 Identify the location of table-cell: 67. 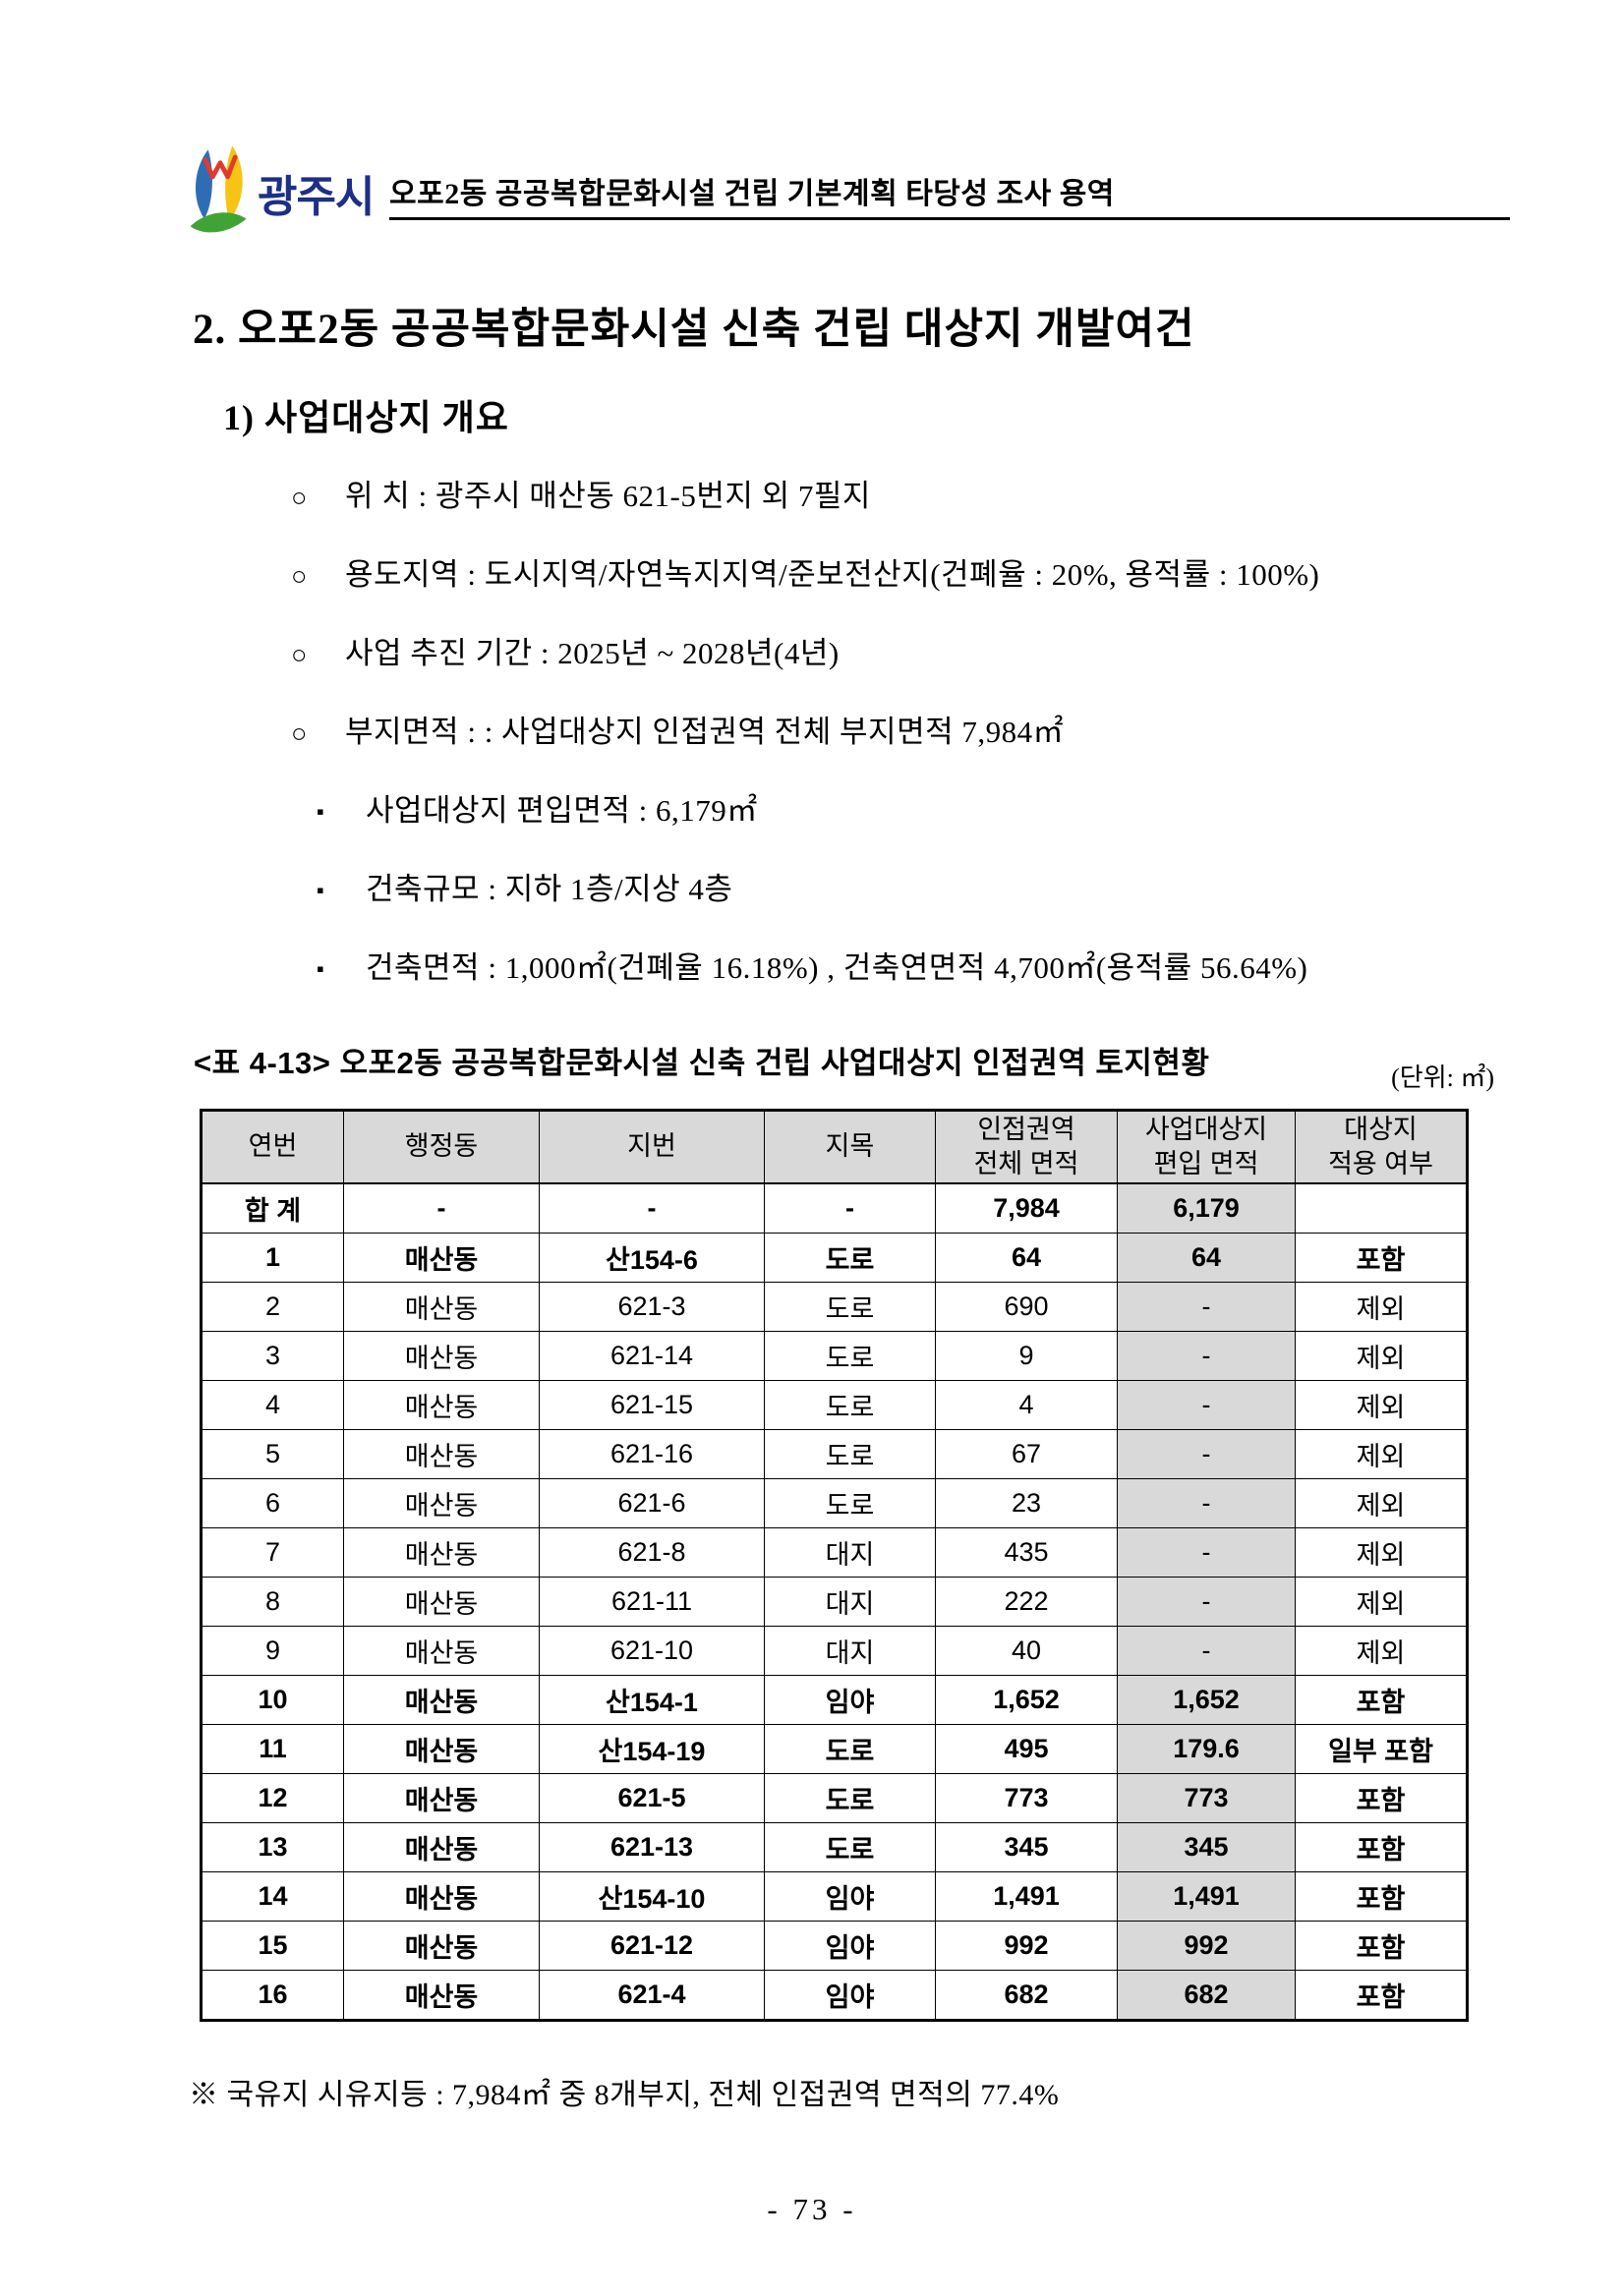
(1026, 1454).